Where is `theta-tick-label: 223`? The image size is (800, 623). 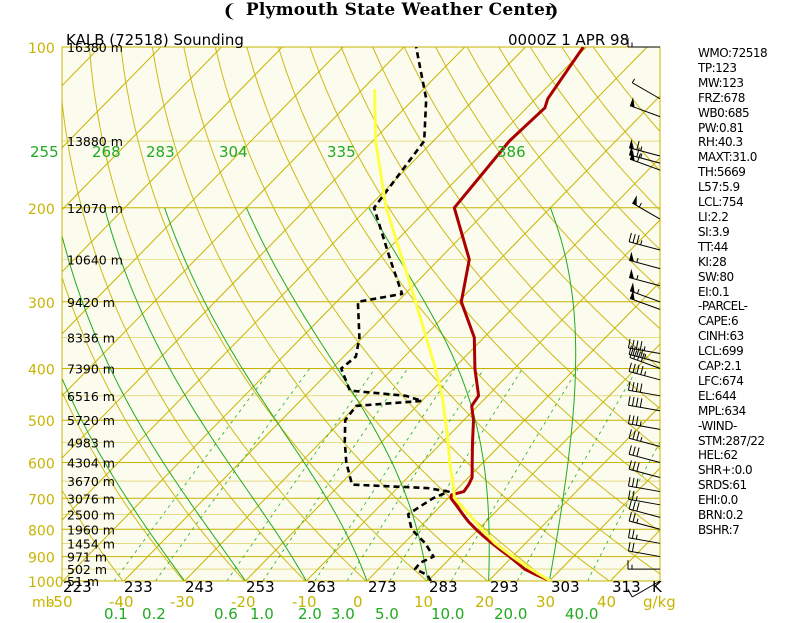
theta-tick-label: 223 is located at coordinates (77, 587).